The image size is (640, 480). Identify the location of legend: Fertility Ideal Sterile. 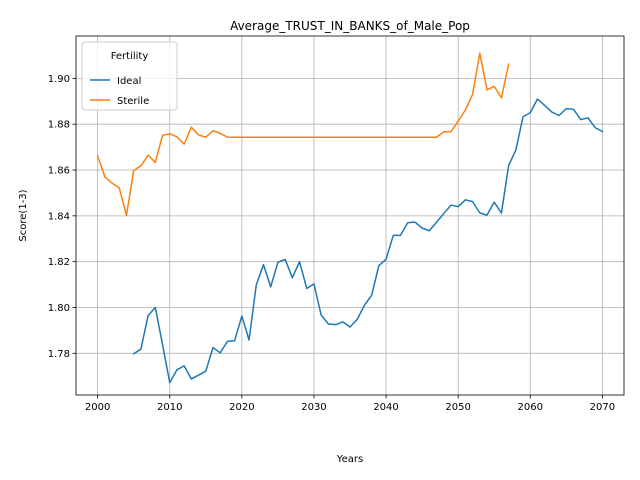
(129, 76).